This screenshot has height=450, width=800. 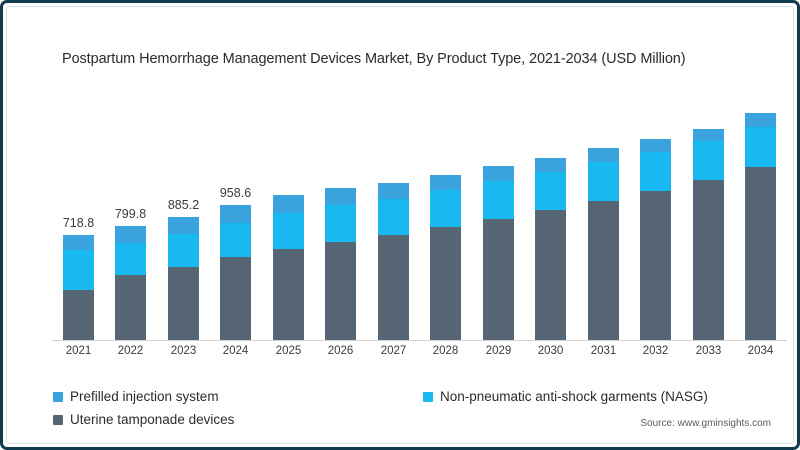 What do you see at coordinates (445, 351) in the screenshot?
I see `x-tick-2028: 2028` at bounding box center [445, 351].